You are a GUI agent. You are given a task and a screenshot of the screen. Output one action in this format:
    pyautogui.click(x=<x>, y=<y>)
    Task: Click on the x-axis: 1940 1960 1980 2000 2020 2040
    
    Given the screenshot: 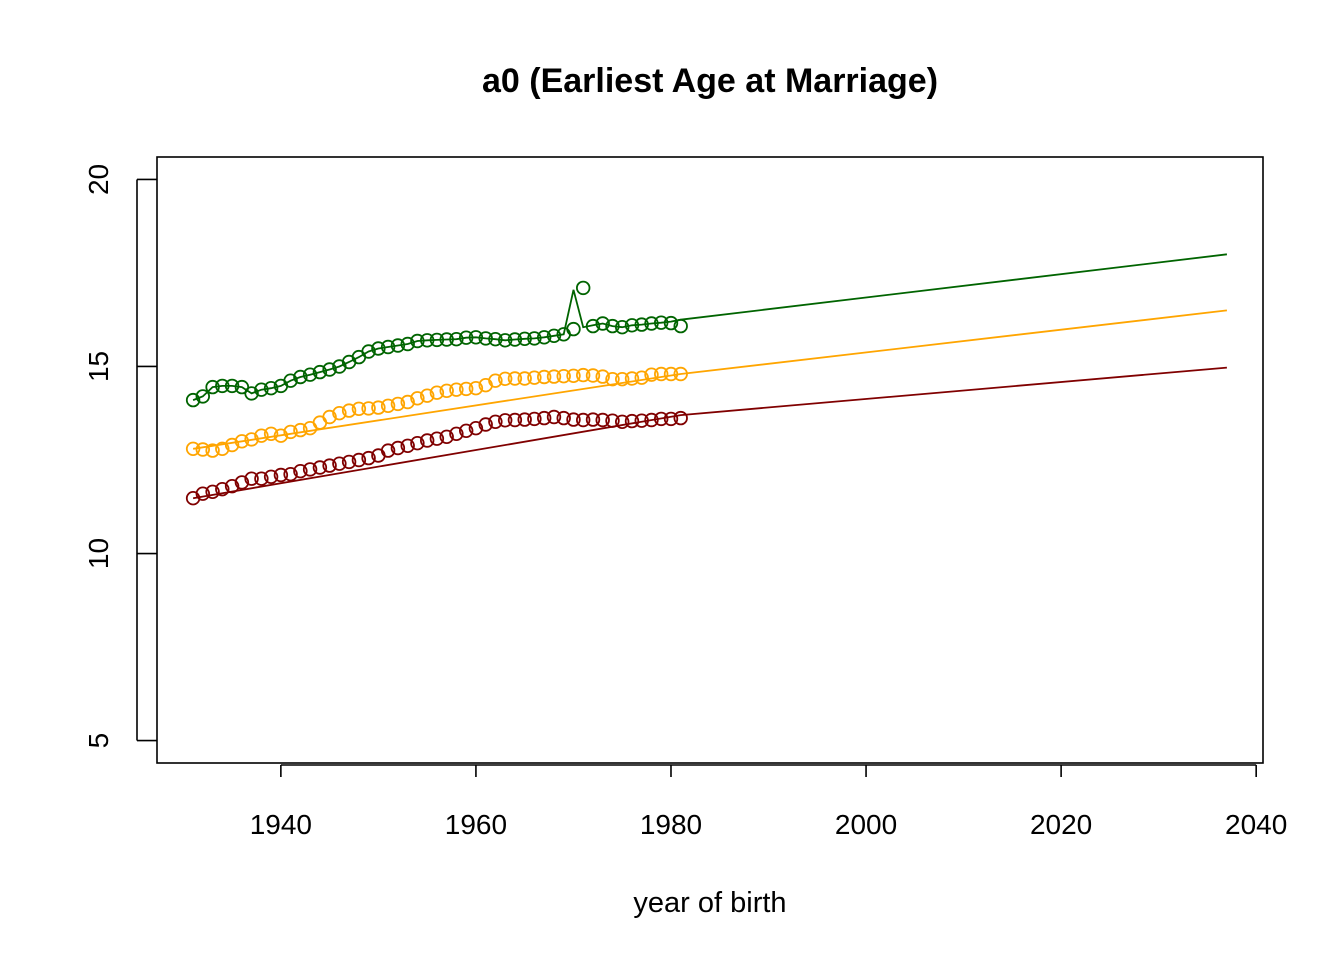 What is the action you would take?
    pyautogui.click(x=768, y=802)
    